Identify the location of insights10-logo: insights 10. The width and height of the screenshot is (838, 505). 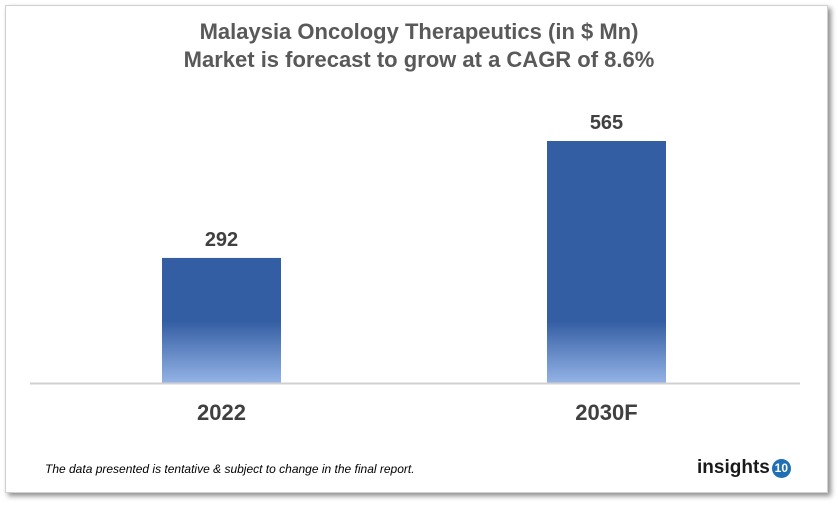
(744, 468).